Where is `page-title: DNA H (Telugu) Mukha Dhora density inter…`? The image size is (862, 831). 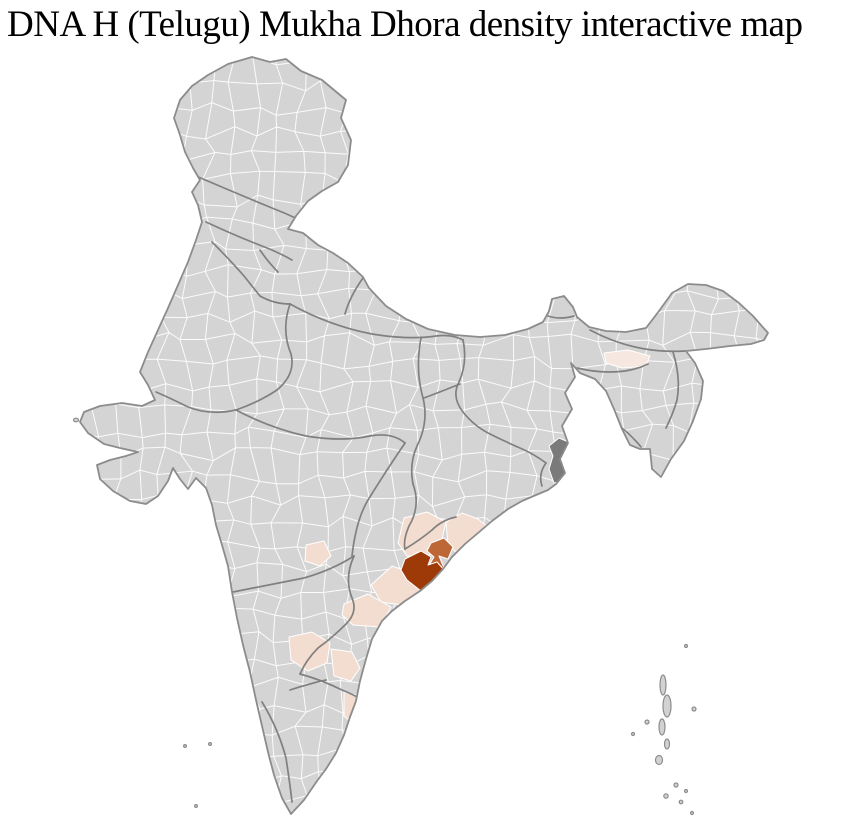
page-title: DNA H (Telugu) Mukha Dhora density inter… is located at coordinates (405, 24).